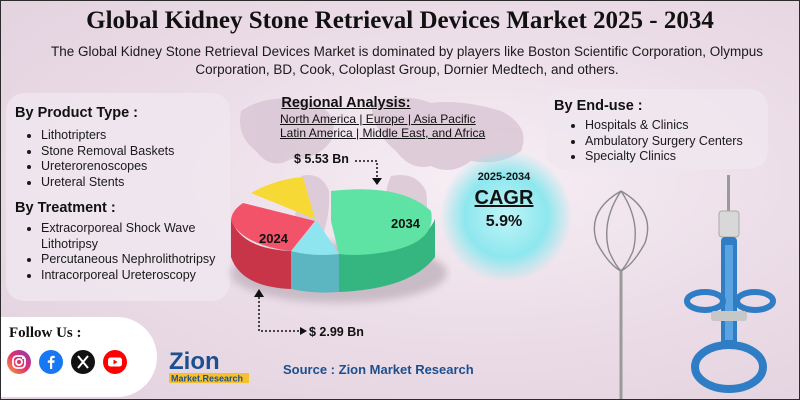  I want to click on callout-2034-value: $ 5.53 Bn, so click(321, 159).